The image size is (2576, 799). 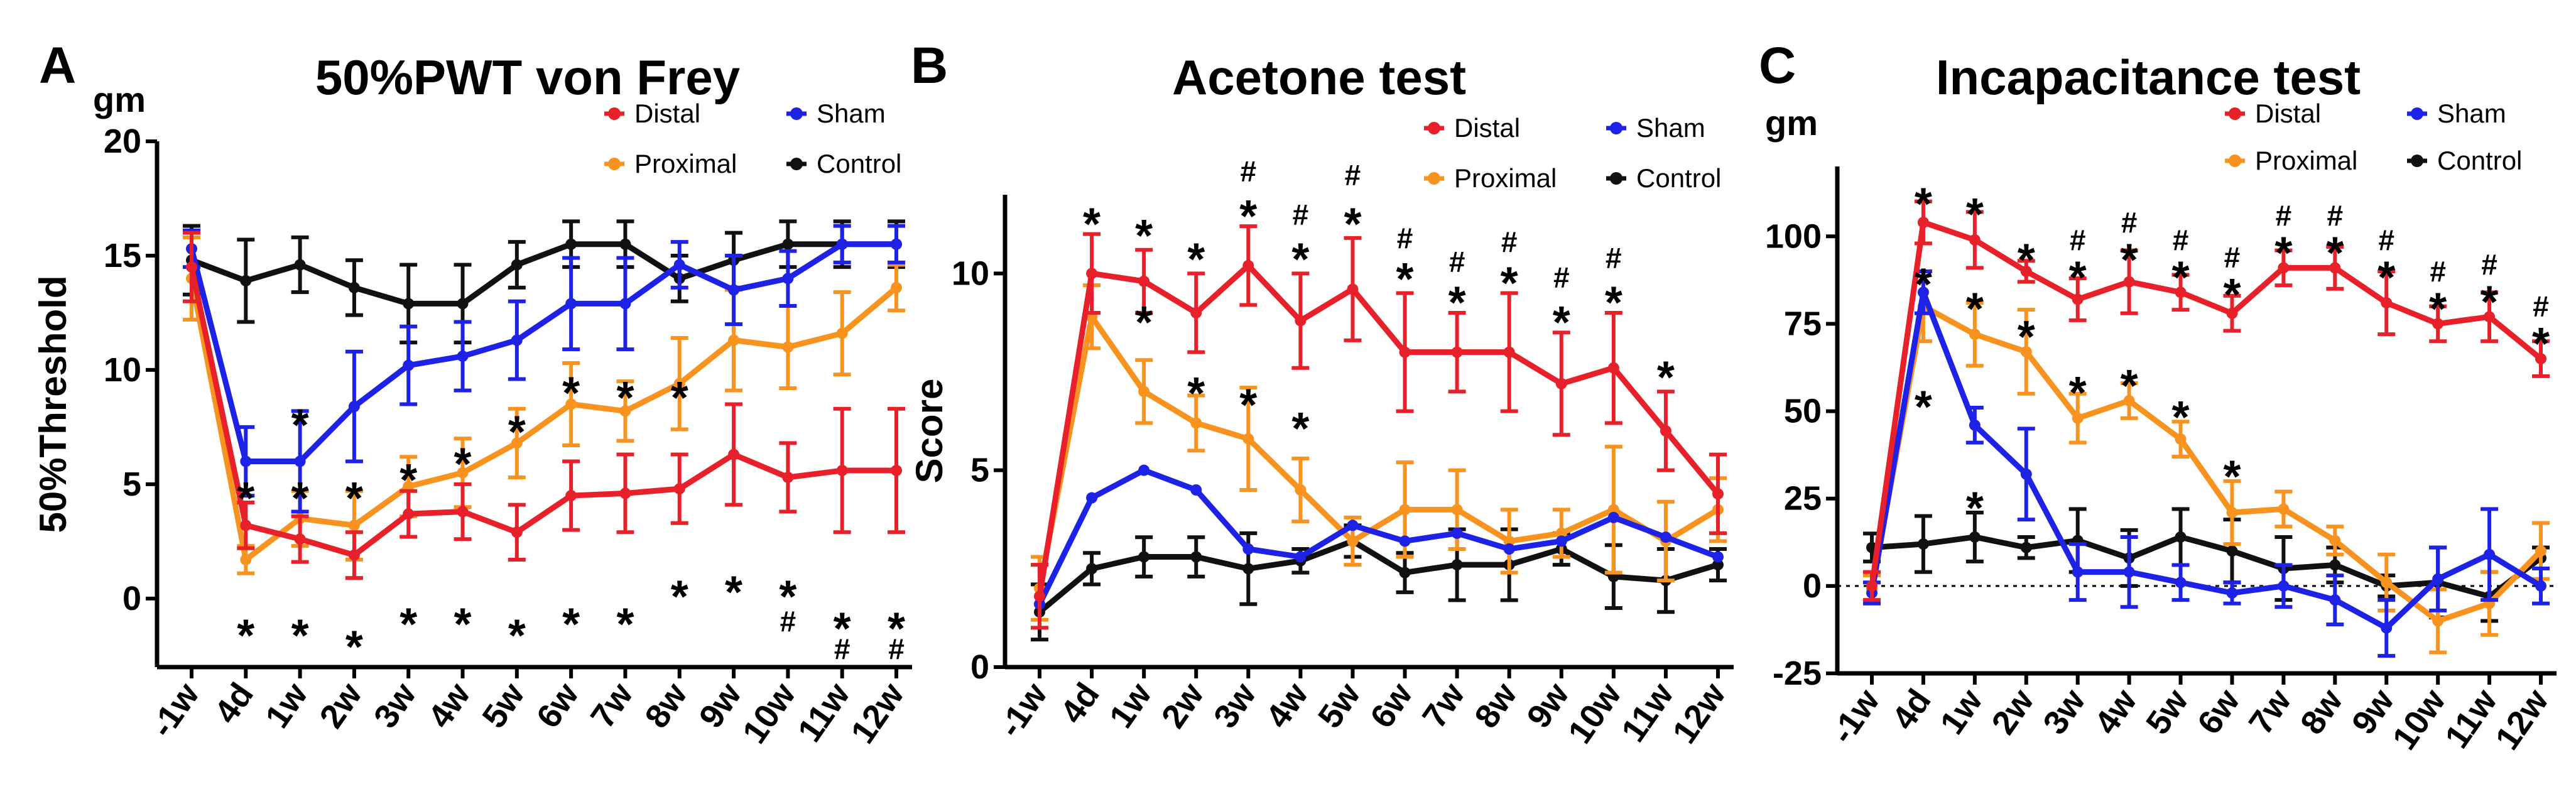 What do you see at coordinates (119, 99) in the screenshot?
I see `y-unit-label: gm` at bounding box center [119, 99].